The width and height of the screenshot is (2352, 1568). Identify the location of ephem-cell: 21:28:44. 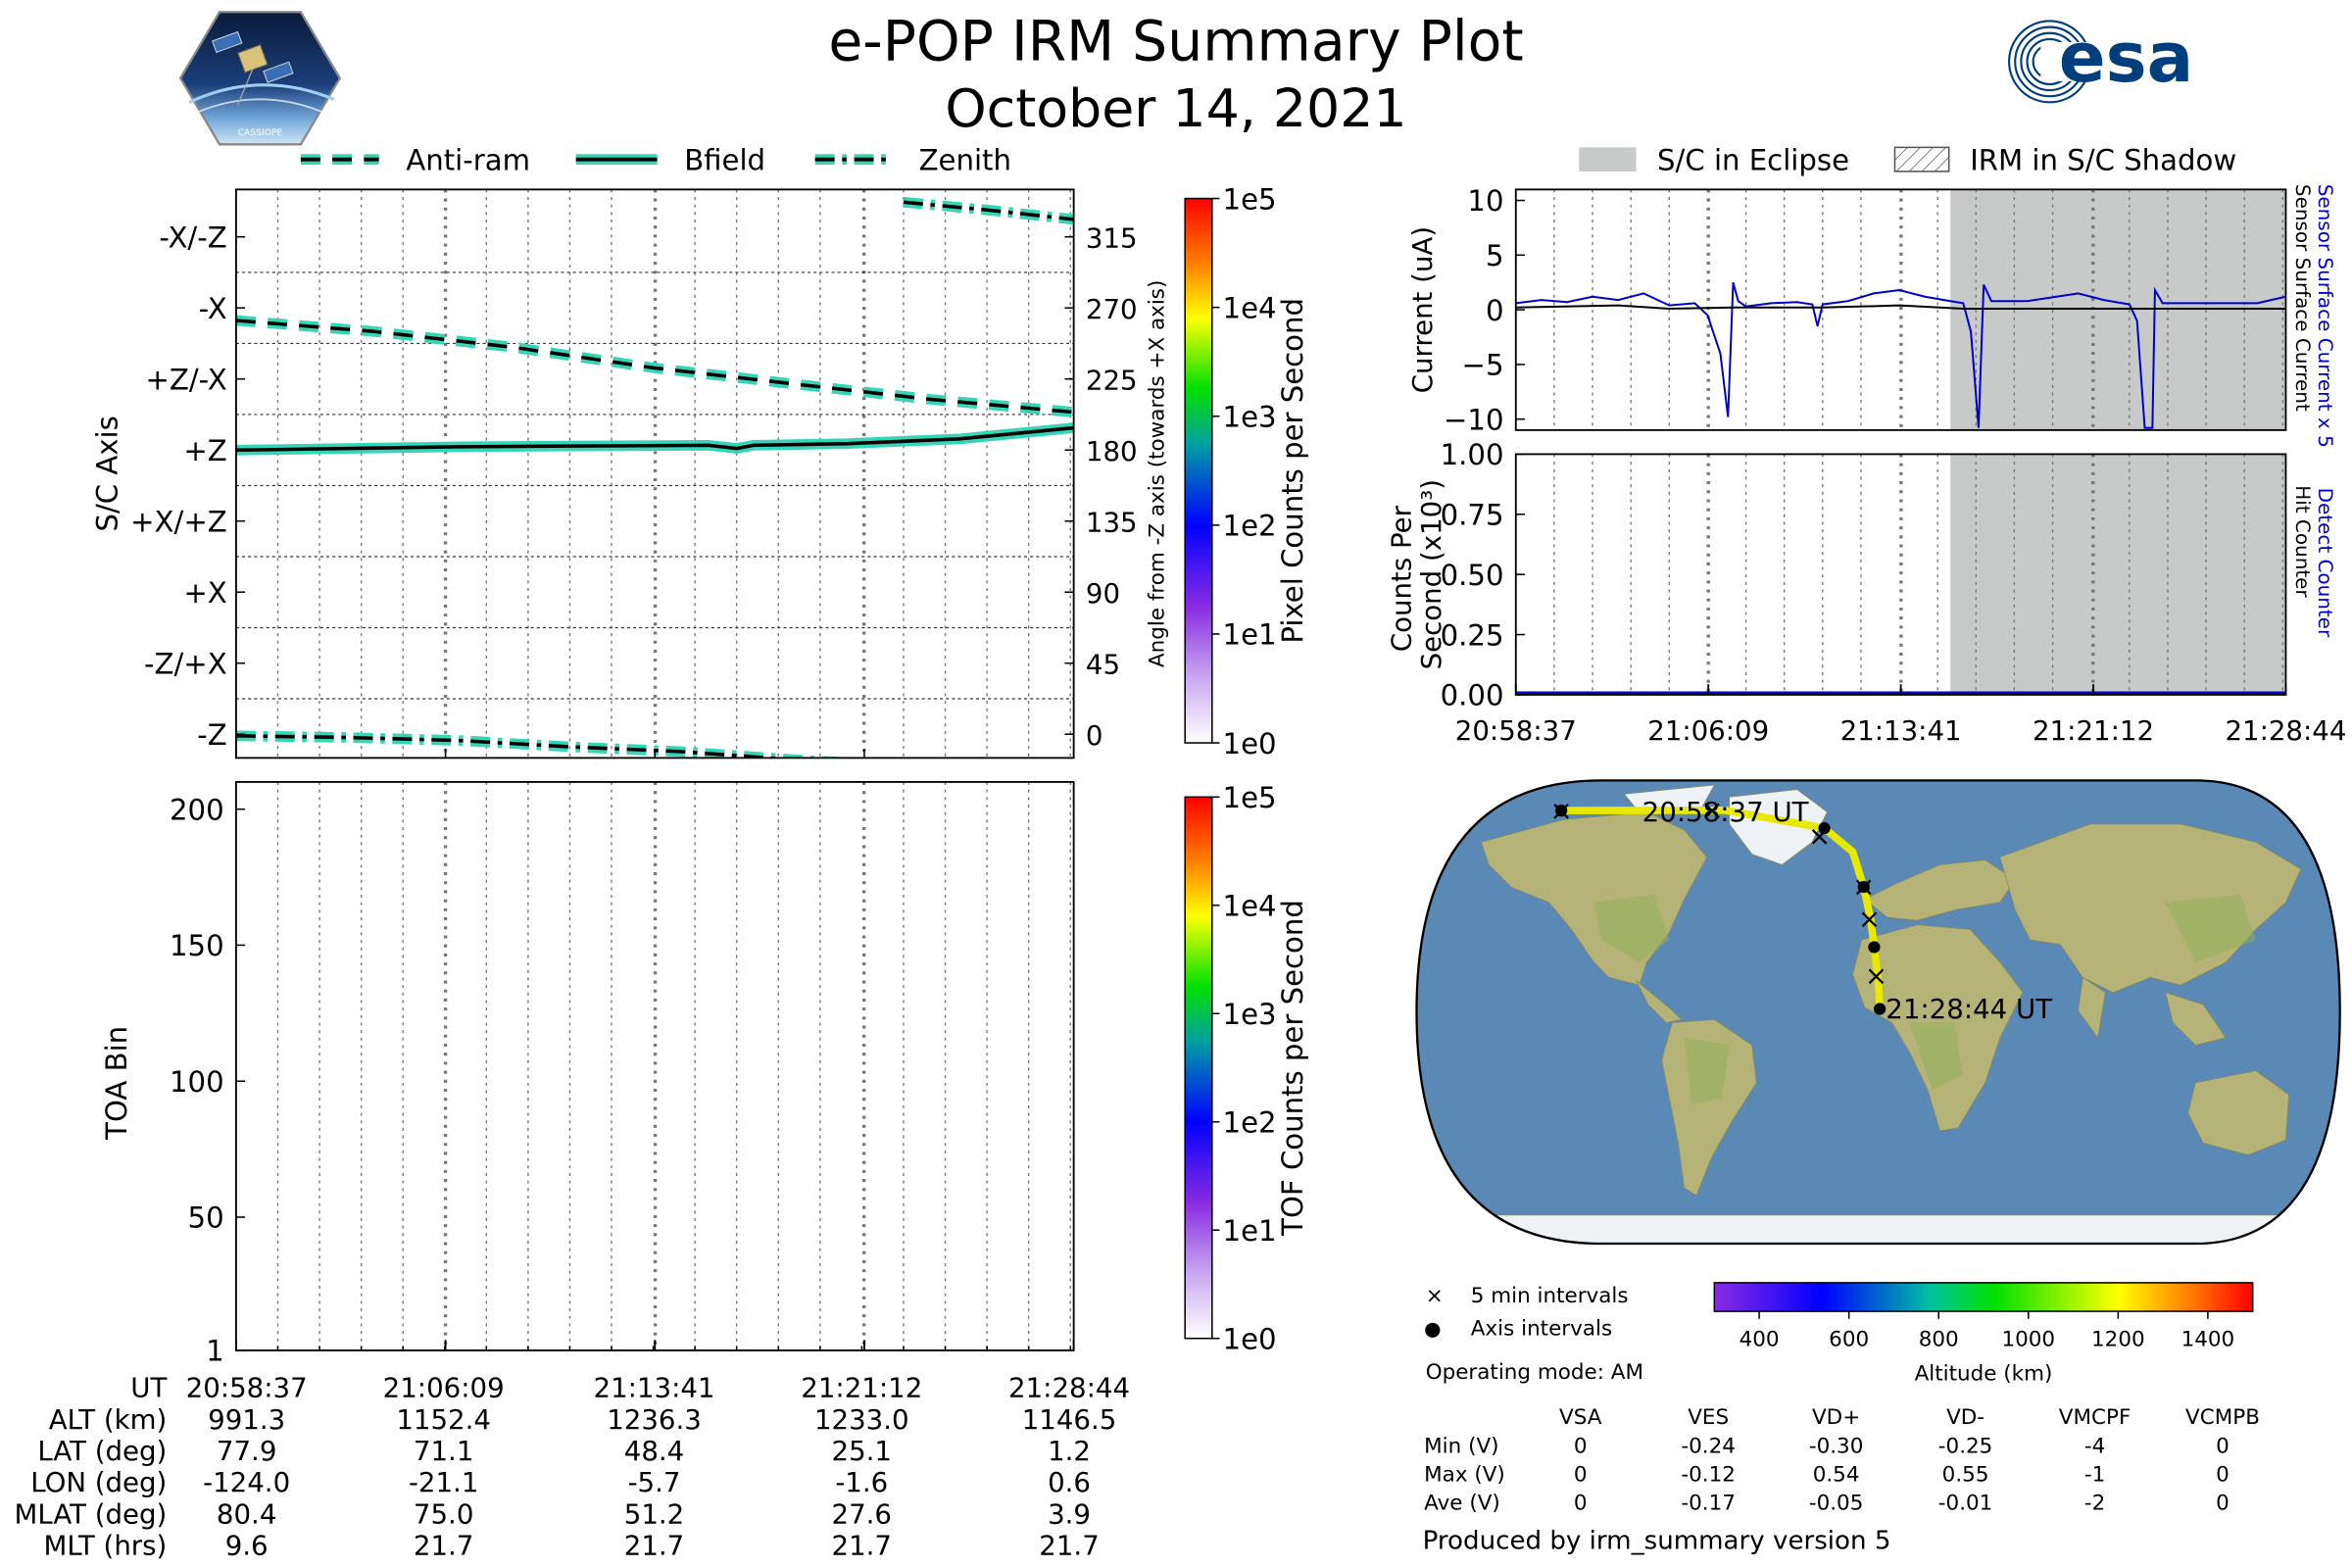
(1069, 1388).